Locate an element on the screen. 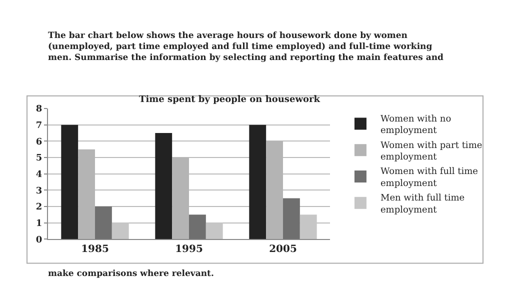  legend-label: Women with full time employment is located at coordinates (429, 178).